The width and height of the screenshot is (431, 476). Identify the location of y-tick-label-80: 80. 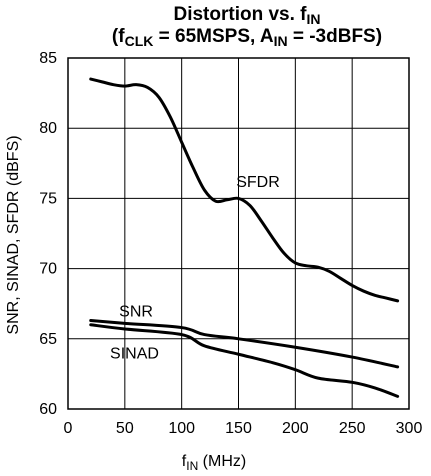
(48, 128).